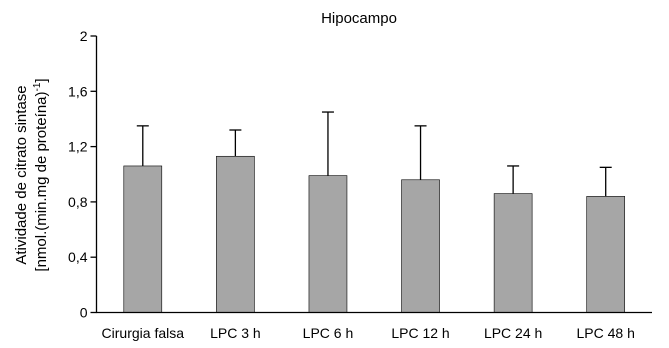 Image resolution: width=669 pixels, height=348 pixels. I want to click on y-tick-label: 0, so click(84, 313).